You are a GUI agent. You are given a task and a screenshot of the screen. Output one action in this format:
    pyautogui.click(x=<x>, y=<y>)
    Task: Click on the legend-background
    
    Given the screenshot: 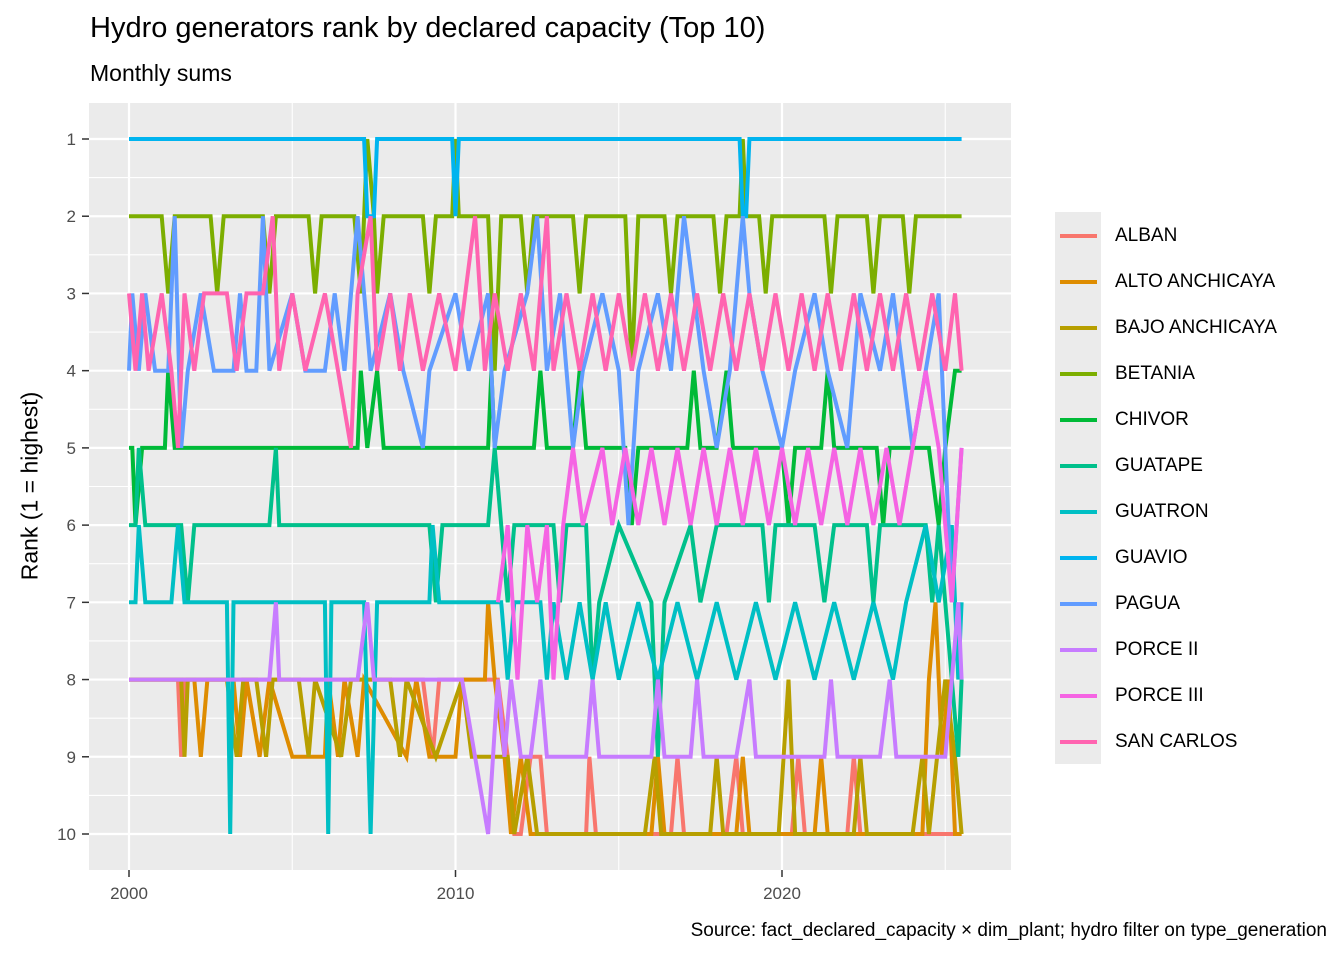 What is the action you would take?
    pyautogui.click(x=1078, y=488)
    